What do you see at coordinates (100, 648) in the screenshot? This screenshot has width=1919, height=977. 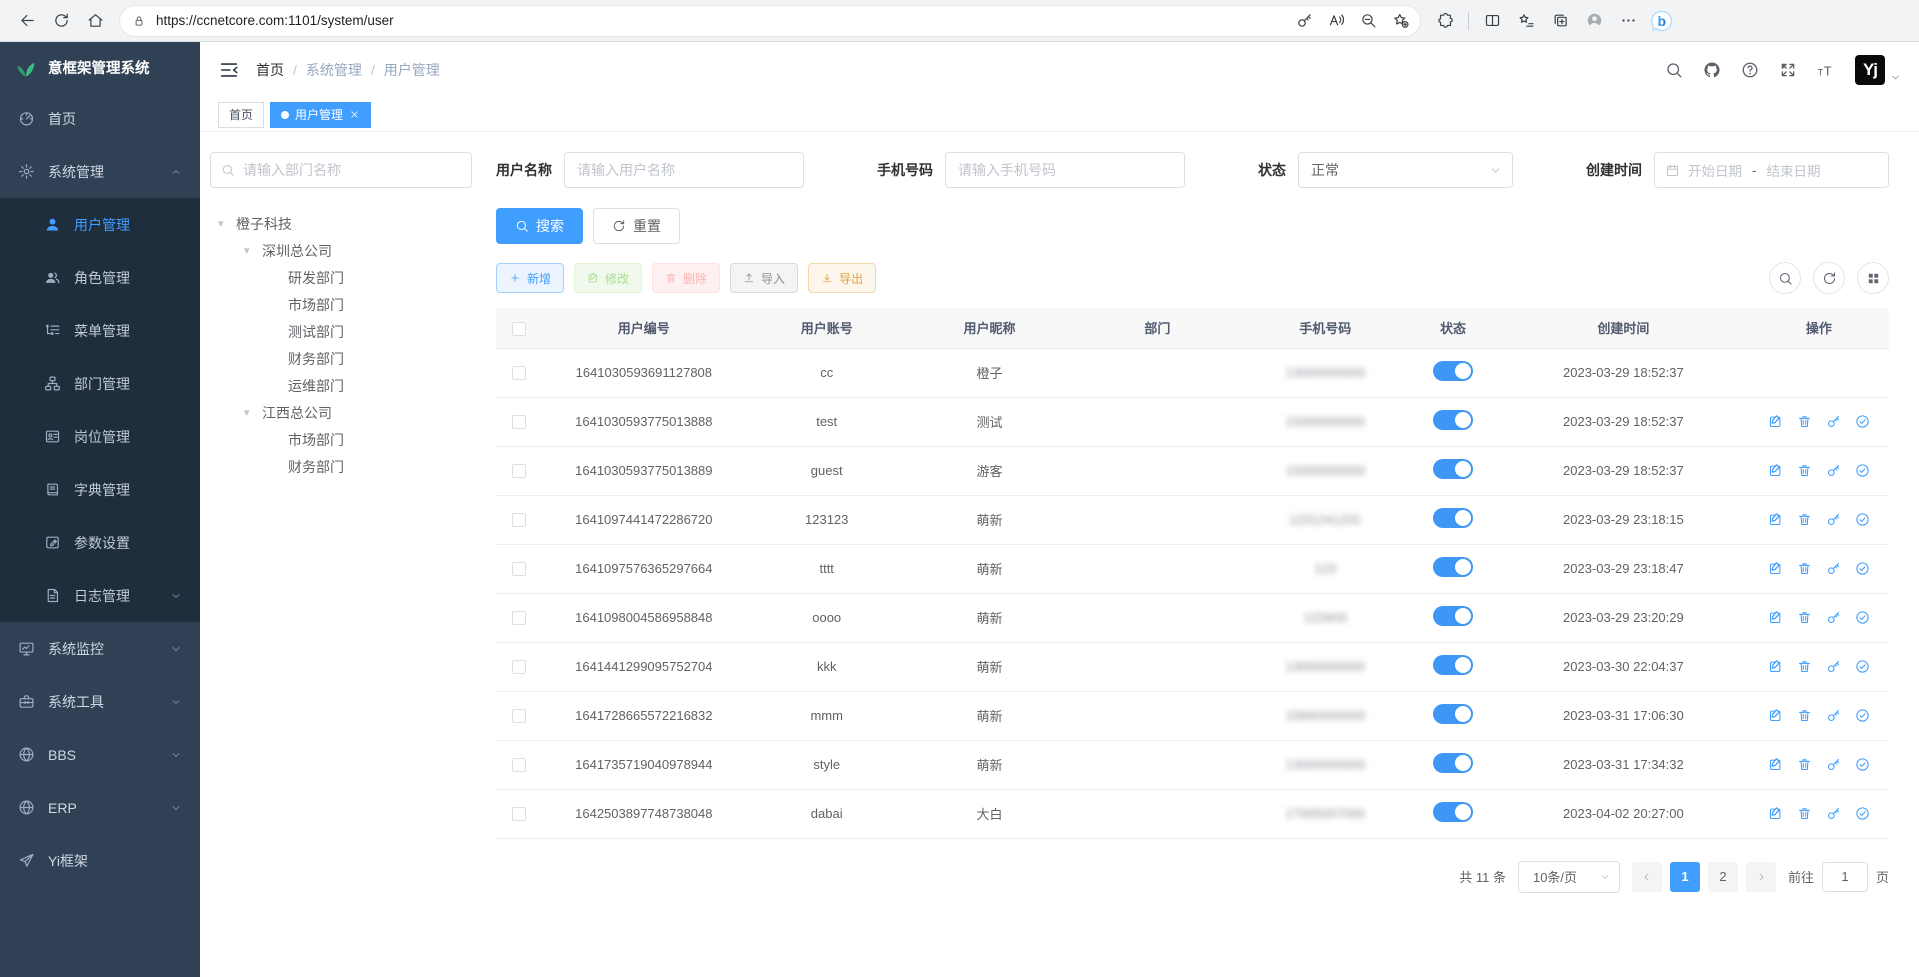 I see `sidebar-item: 系统监控` at bounding box center [100, 648].